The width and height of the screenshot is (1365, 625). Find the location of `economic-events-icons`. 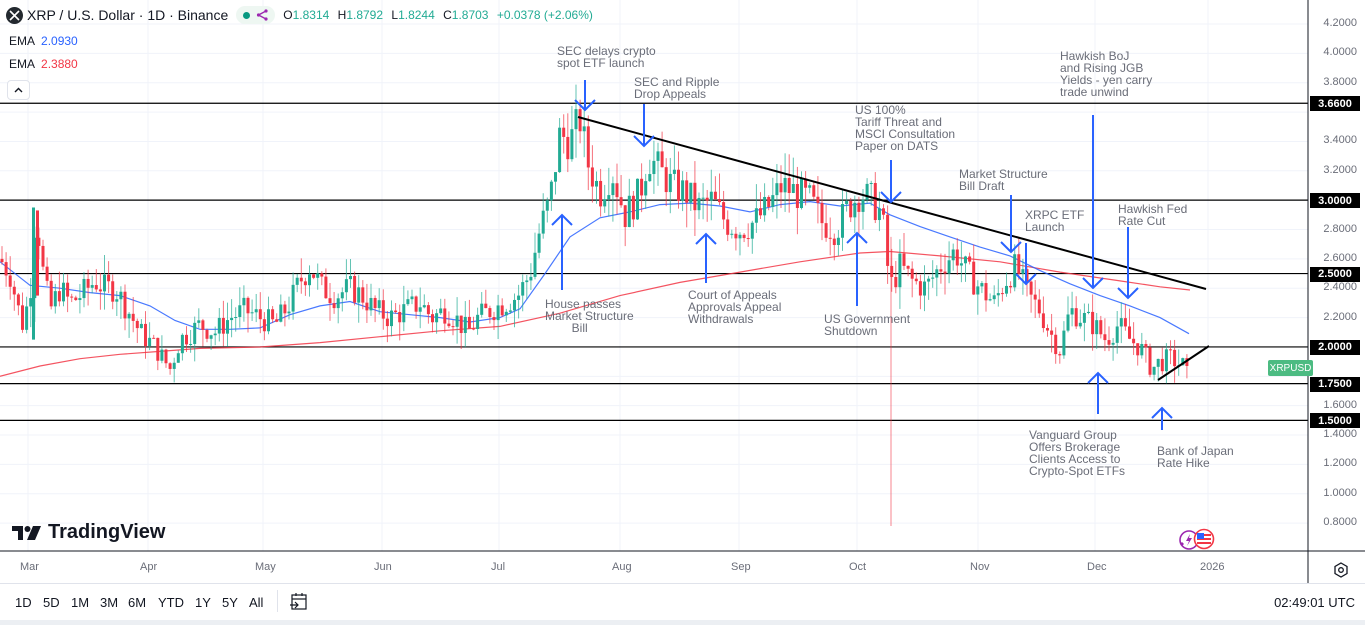

economic-events-icons is located at coordinates (1197, 540).